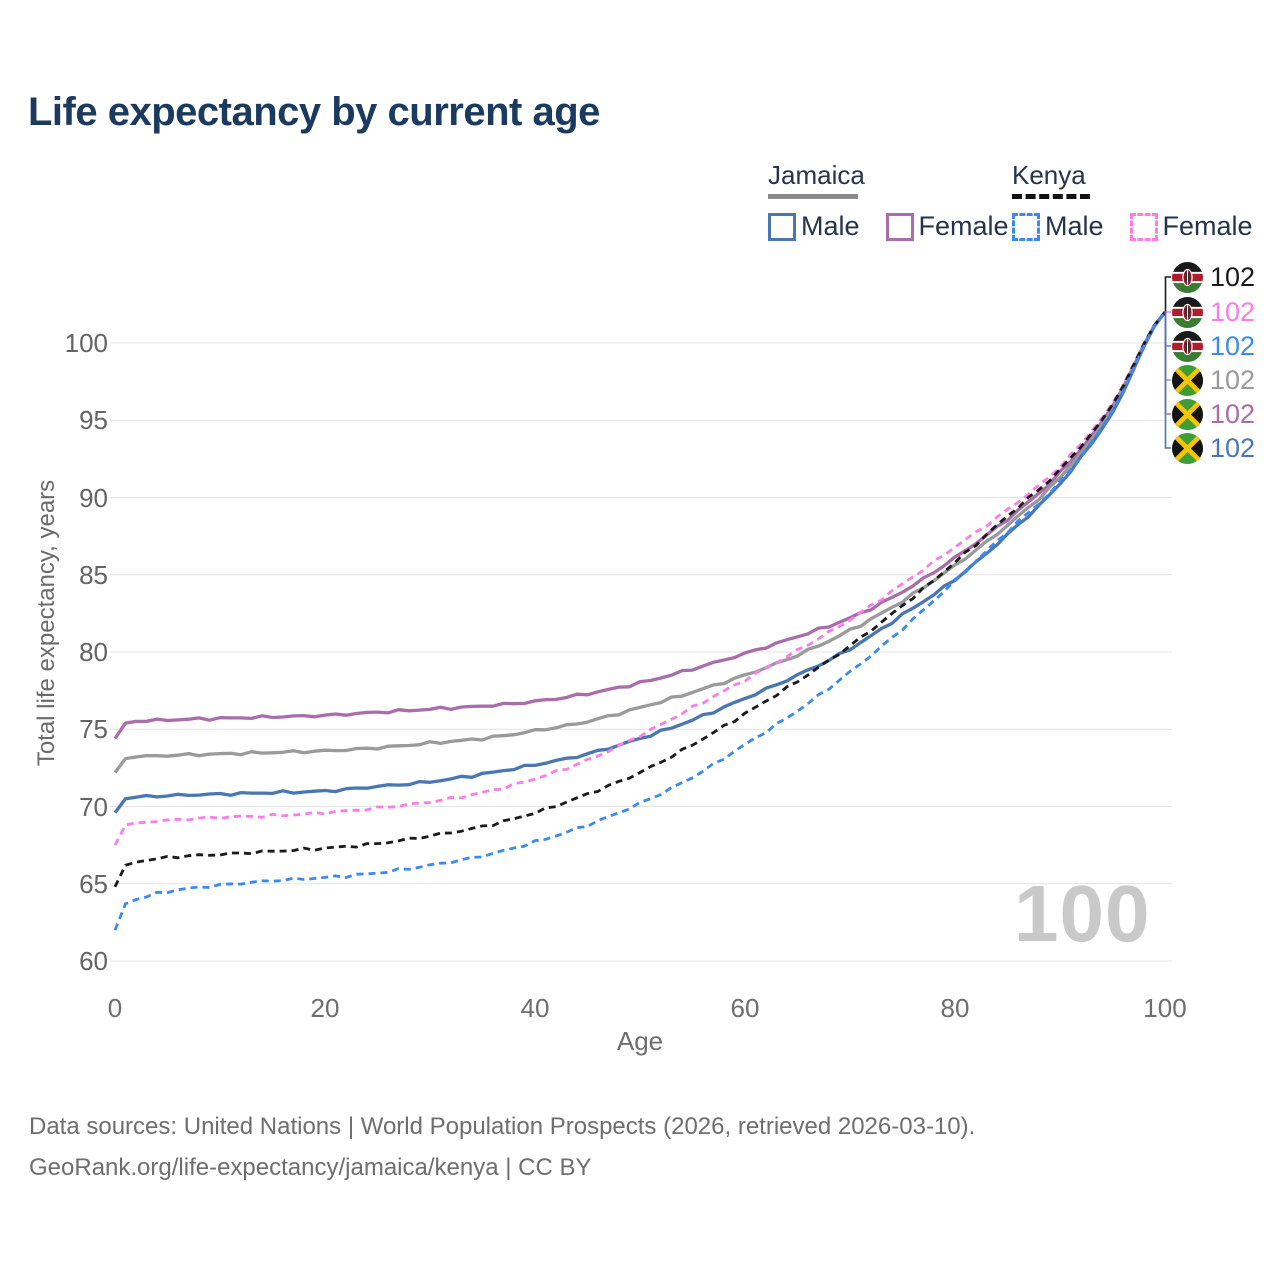 The image size is (1280, 1280). Describe the element at coordinates (1132, 201) in the screenshot. I see `legend-group-kenya: Kenya Male Female` at that location.